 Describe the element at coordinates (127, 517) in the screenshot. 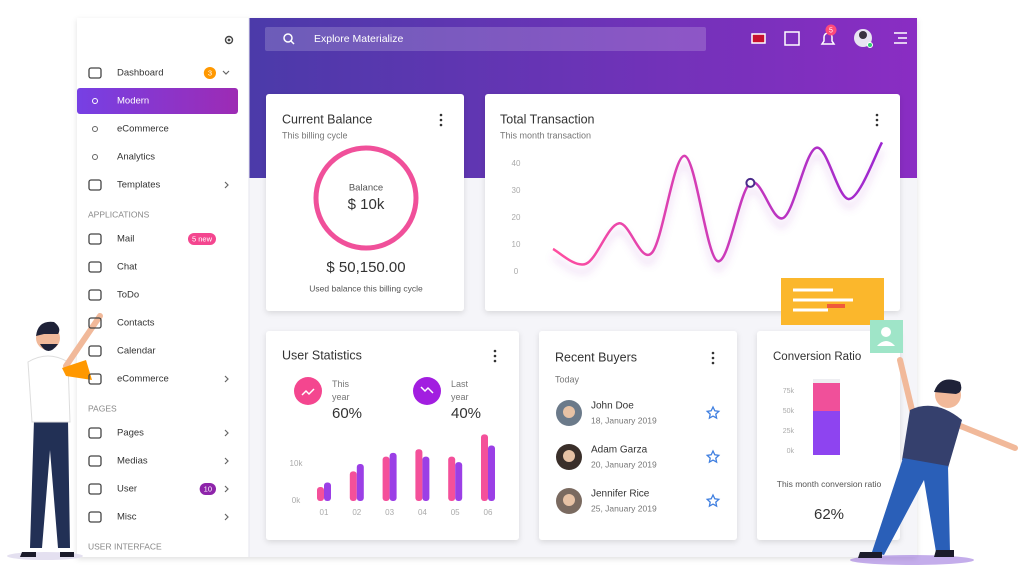

I see `sidebar-item: Misc` at that location.